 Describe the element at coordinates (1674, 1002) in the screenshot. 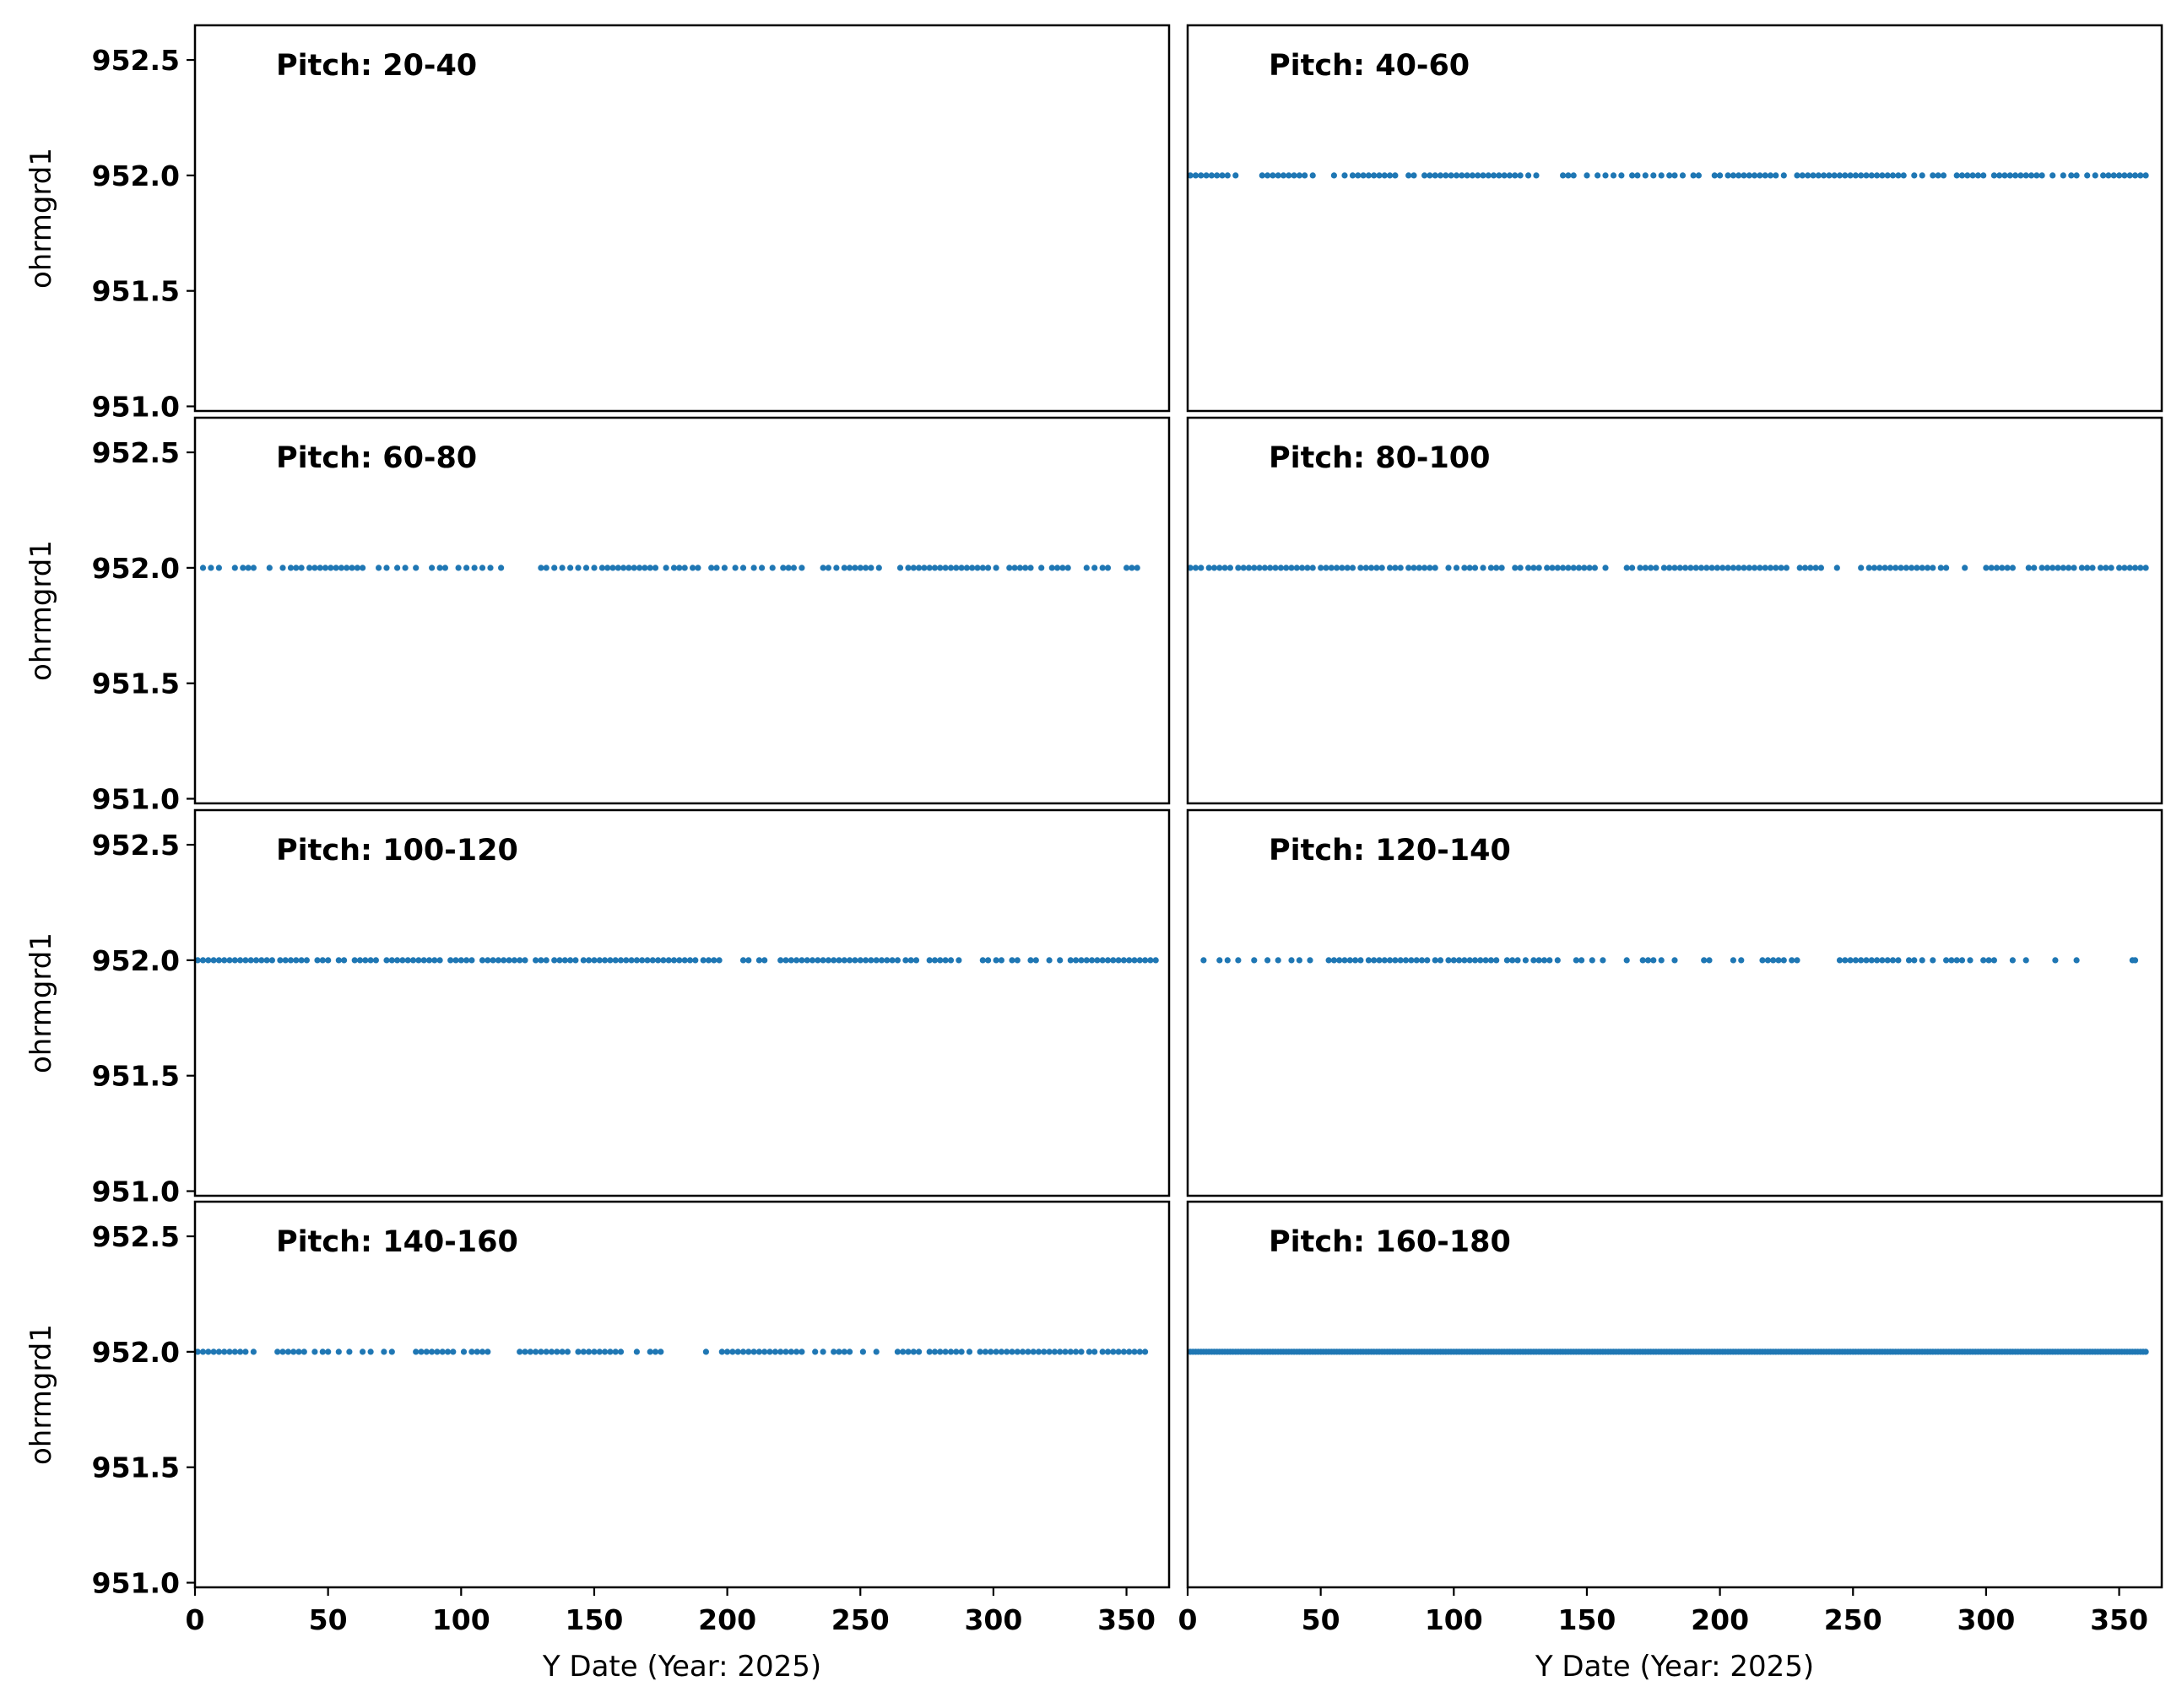

I see `panel-6: Pitch: 120-140` at that location.